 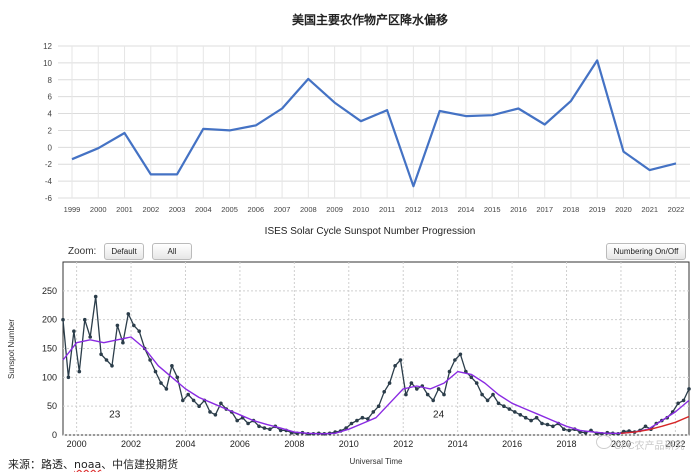 I want to click on sunspot-x-tick-label: 2018, so click(x=567, y=444).